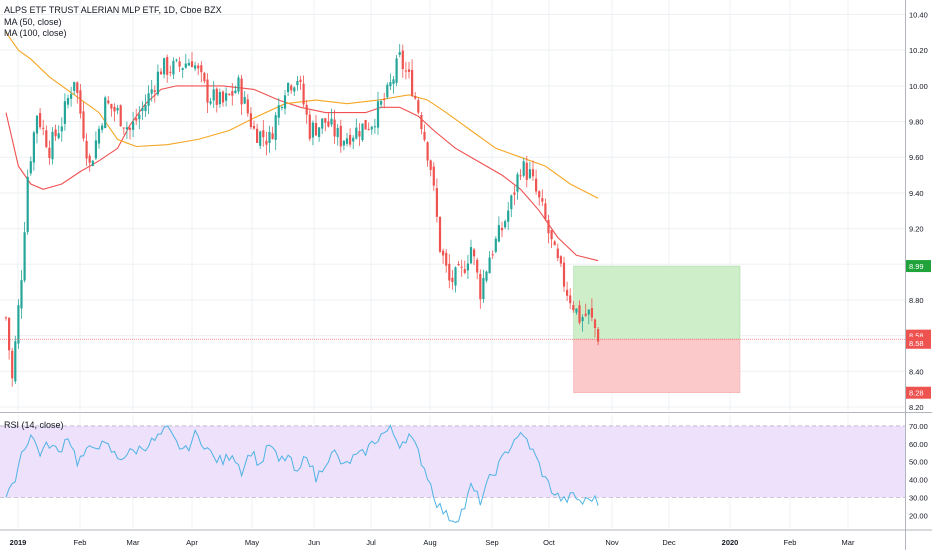  I want to click on rsi-legend-label: RSI (14, close), so click(34, 425).